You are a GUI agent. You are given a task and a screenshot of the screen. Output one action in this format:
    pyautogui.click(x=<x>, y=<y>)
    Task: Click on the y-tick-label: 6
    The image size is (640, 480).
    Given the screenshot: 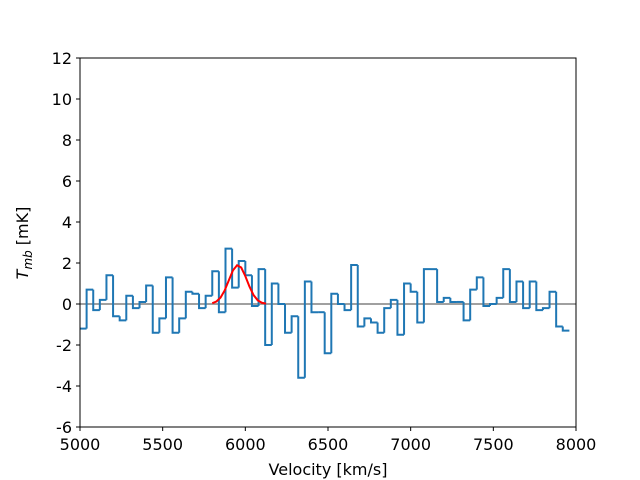 What is the action you would take?
    pyautogui.click(x=67, y=181)
    